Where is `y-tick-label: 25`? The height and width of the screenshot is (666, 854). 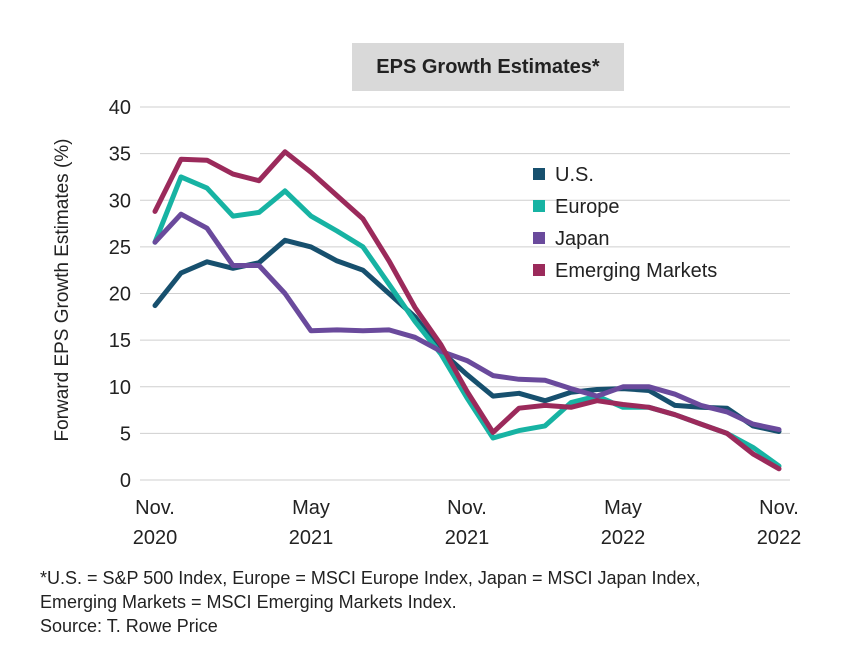
y-tick-label: 25 is located at coordinates (120, 248).